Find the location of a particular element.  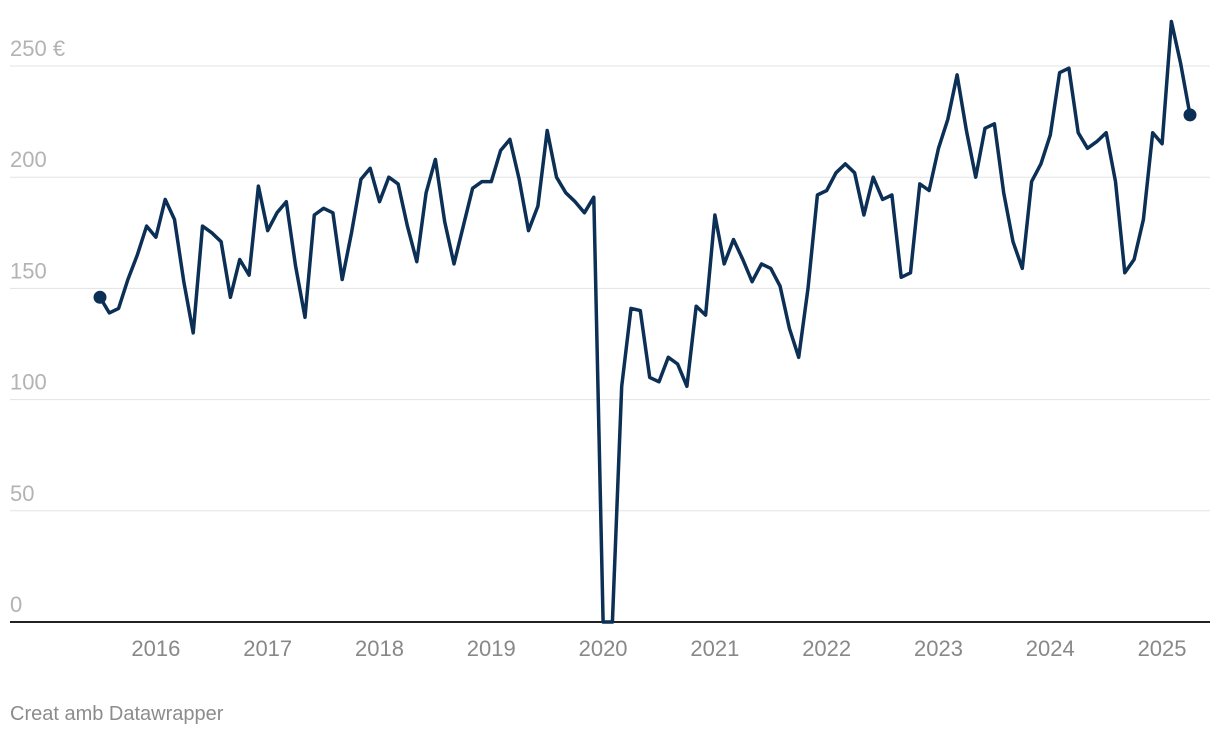

x-tick-label: 2023 is located at coordinates (938, 648).